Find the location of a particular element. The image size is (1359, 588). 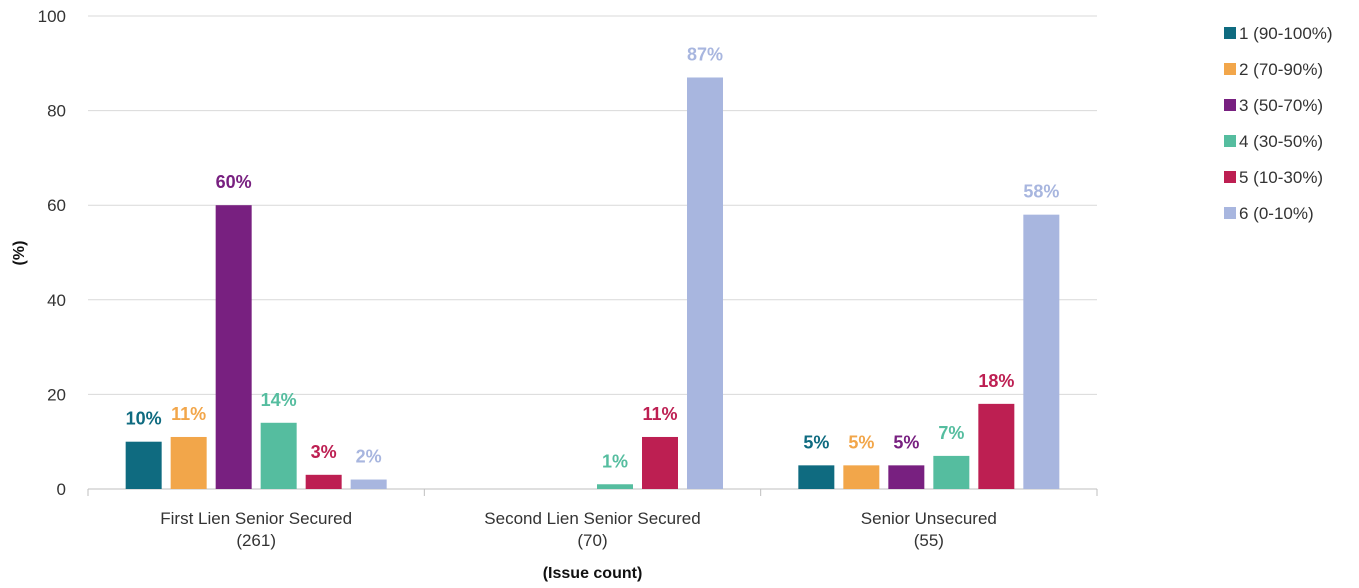

x-axis is located at coordinates (592, 492).